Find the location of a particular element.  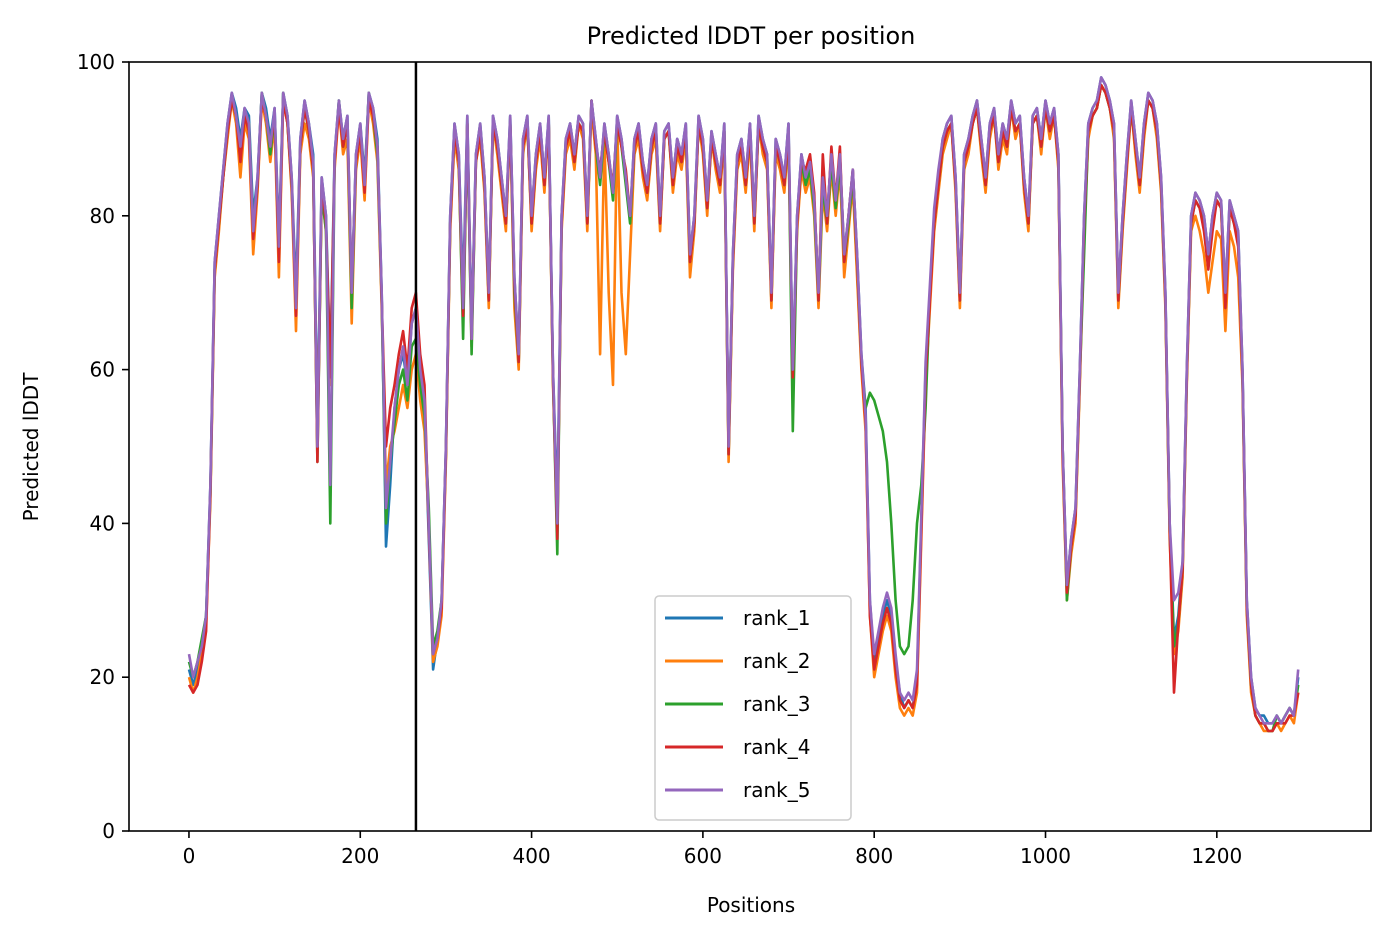

legend-box is located at coordinates (753, 708).